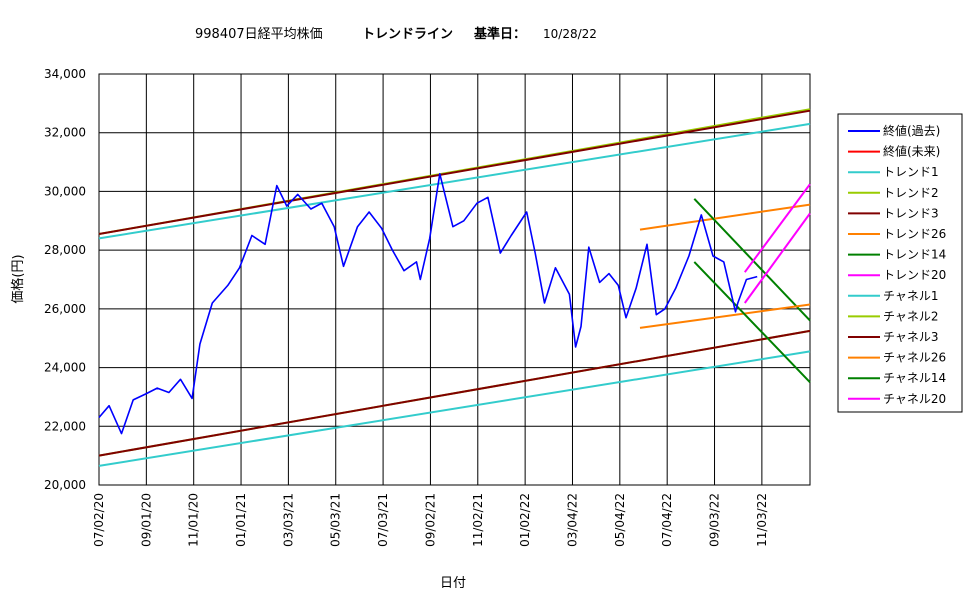 This screenshot has width=975, height=599. What do you see at coordinates (620, 520) in the screenshot?
I see `x-tick-label: 05/04/22` at bounding box center [620, 520].